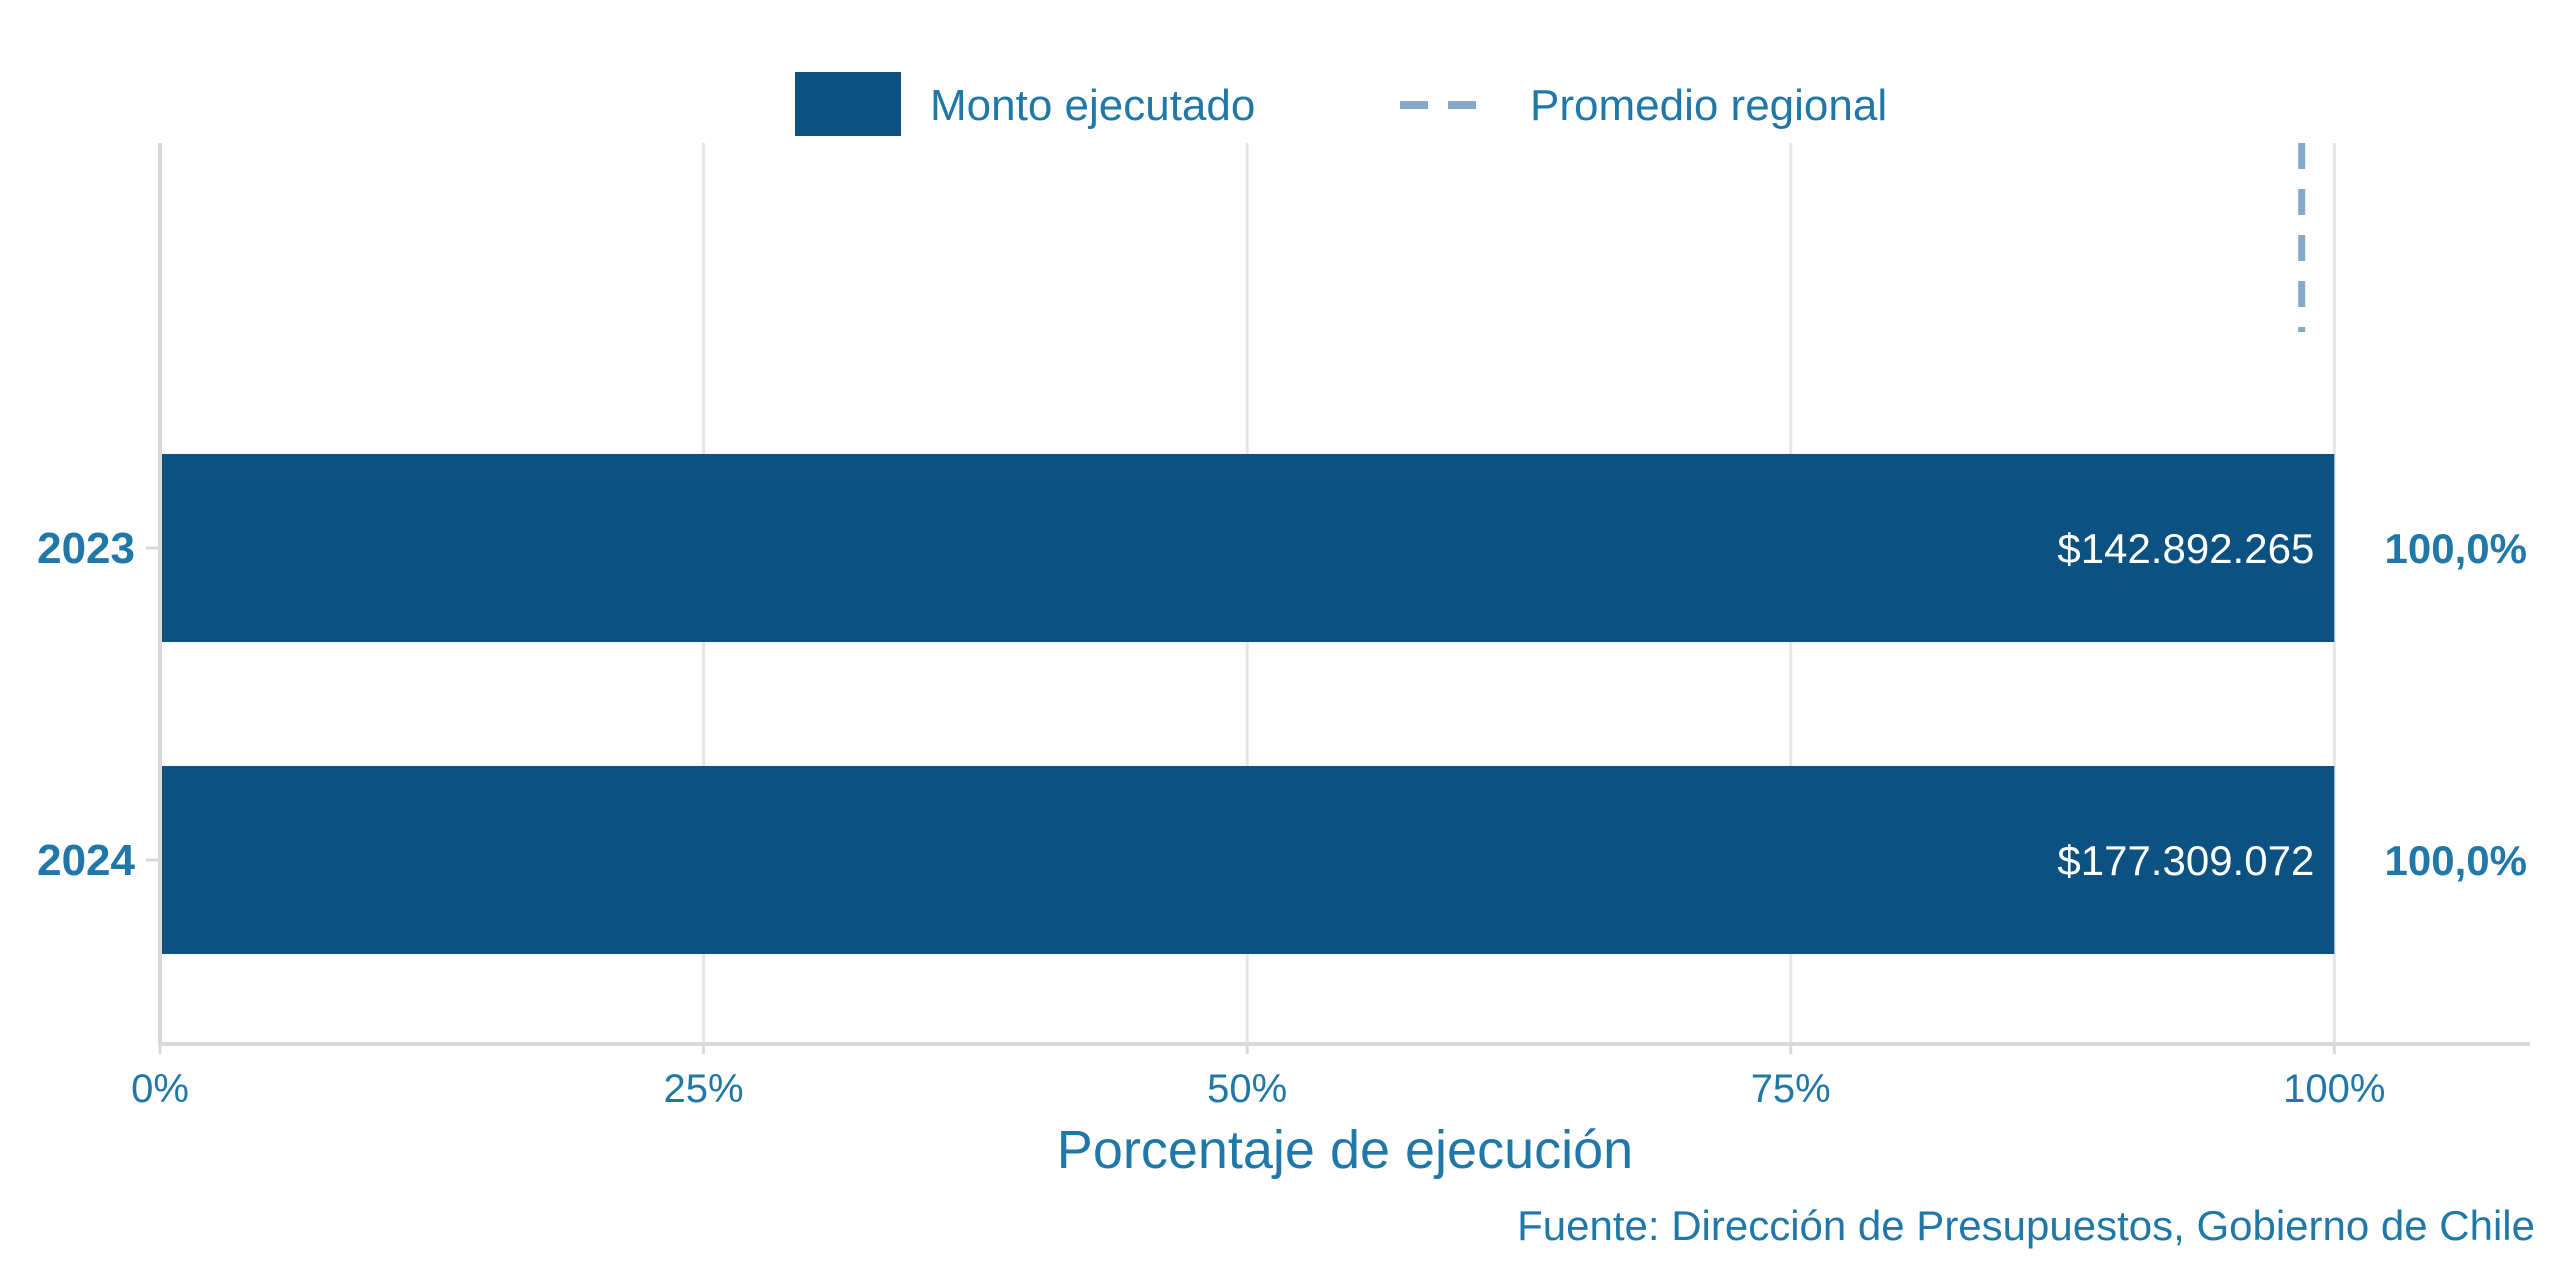 Image resolution: width=2560 pixels, height=1280 pixels. Describe the element at coordinates (1708, 105) in the screenshot. I see `legend-label-promedio-regional: Promedio regional` at that location.